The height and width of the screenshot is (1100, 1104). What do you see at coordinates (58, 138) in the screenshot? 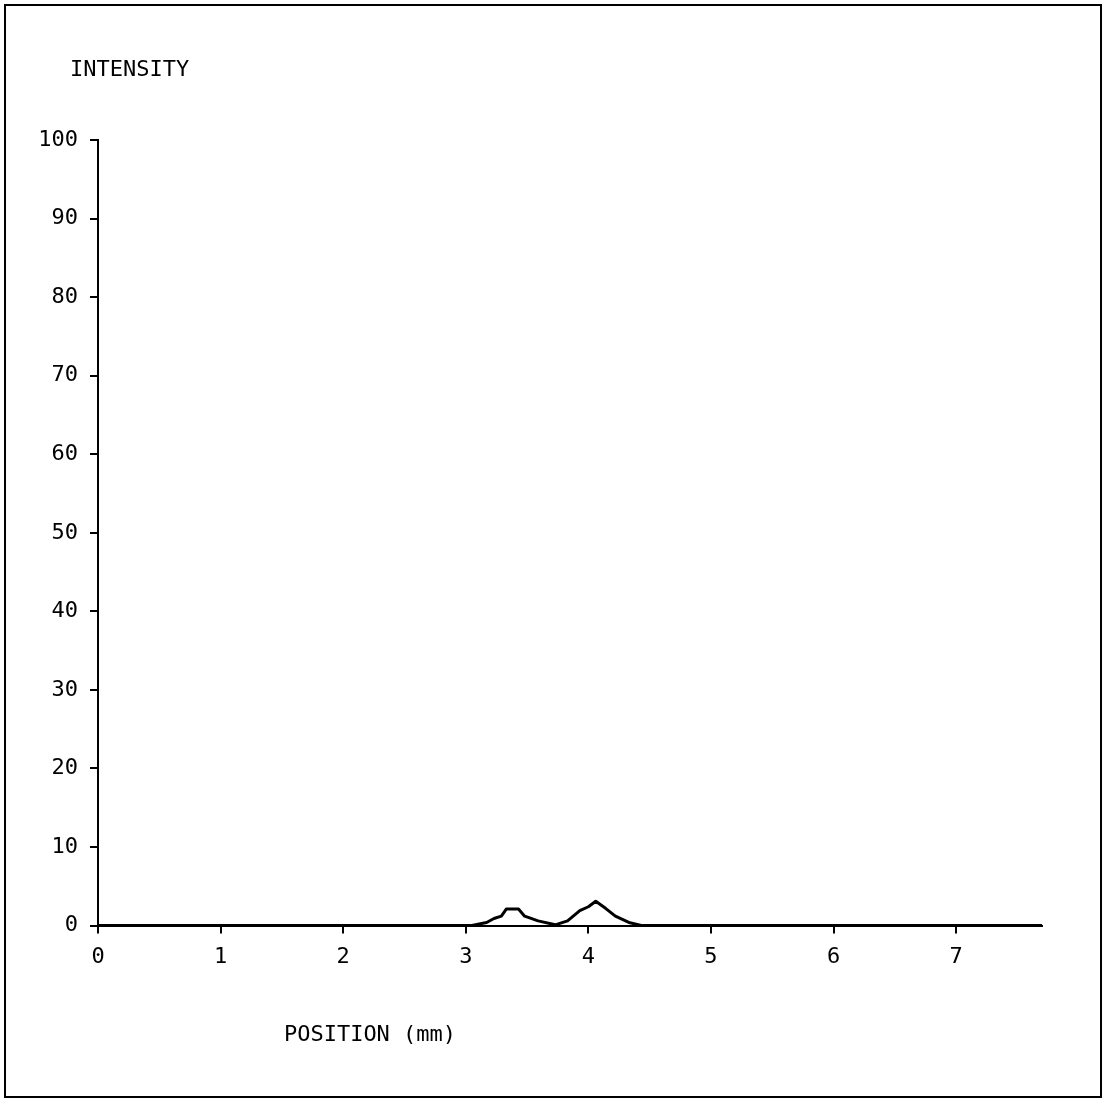
I see `y-tick-label: 100` at bounding box center [58, 138].